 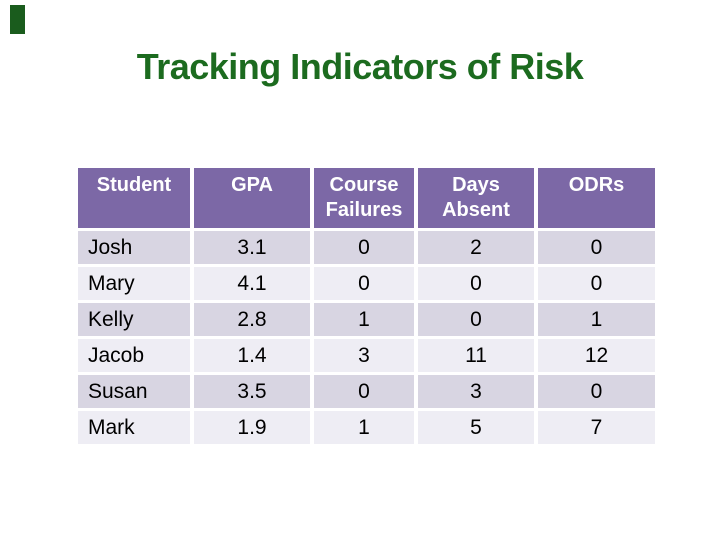 I want to click on table-row: Jacob 1.4 3 11 12, so click(x=366, y=355).